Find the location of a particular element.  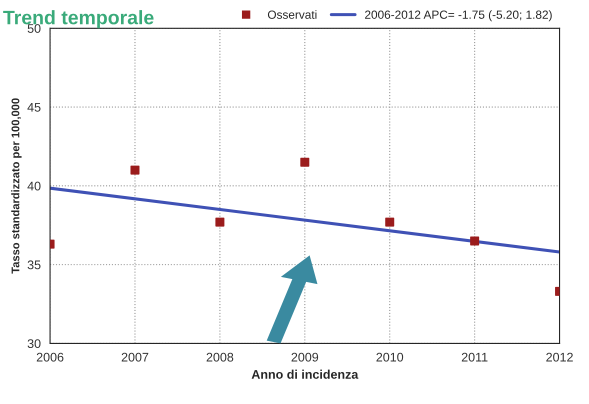

legend-label: Osservati is located at coordinates (292, 14).